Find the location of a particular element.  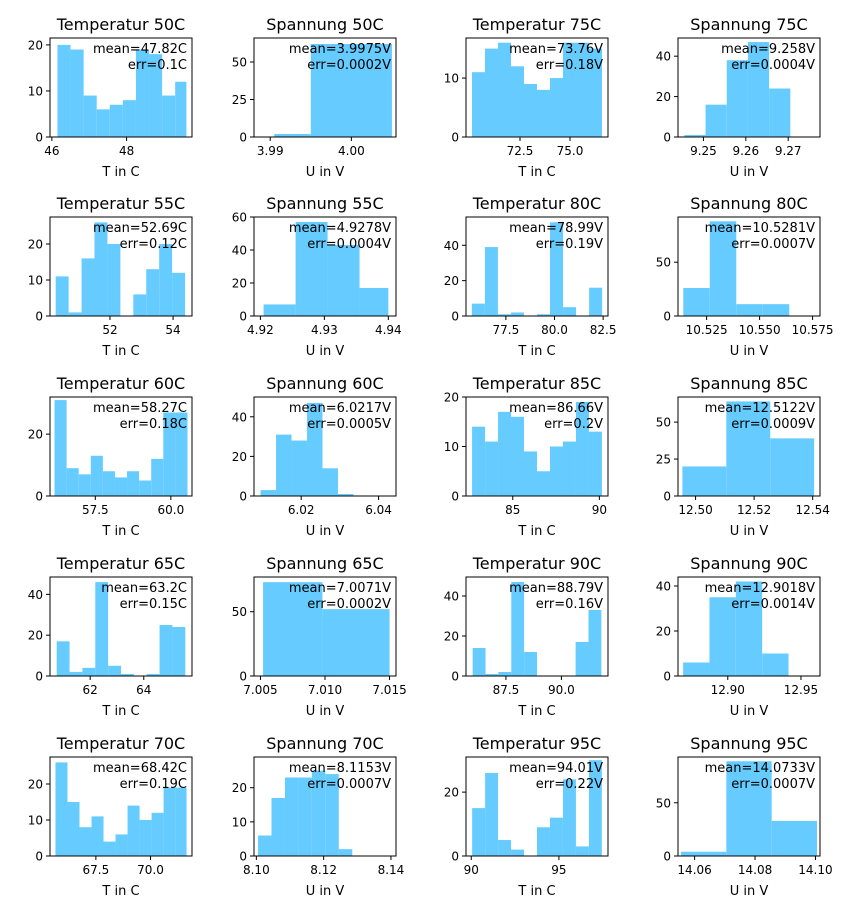

x-tick-label: 8.10 is located at coordinates (256, 870).